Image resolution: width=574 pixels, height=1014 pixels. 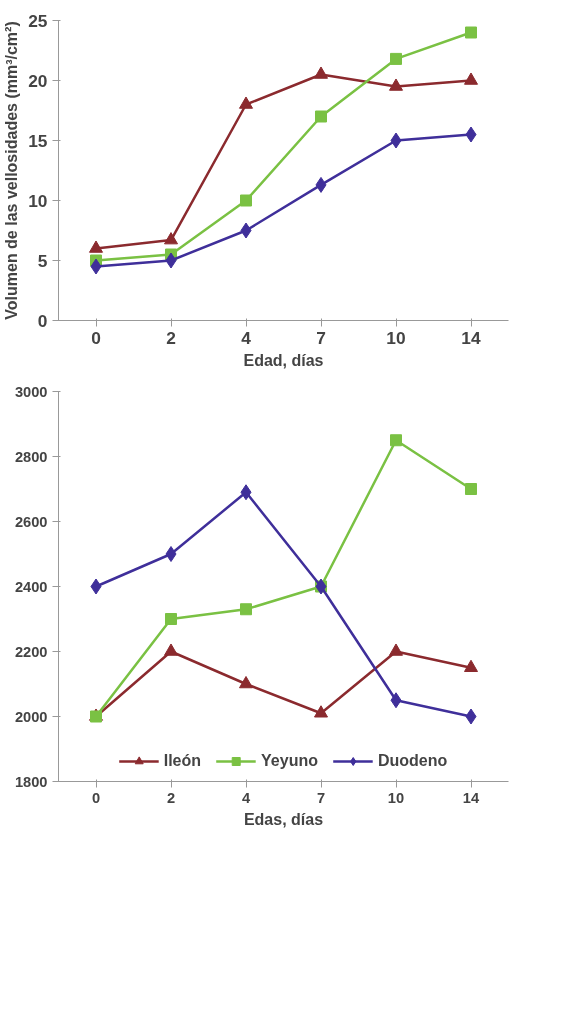 I want to click on y-tick-label: 10, so click(x=38, y=200).